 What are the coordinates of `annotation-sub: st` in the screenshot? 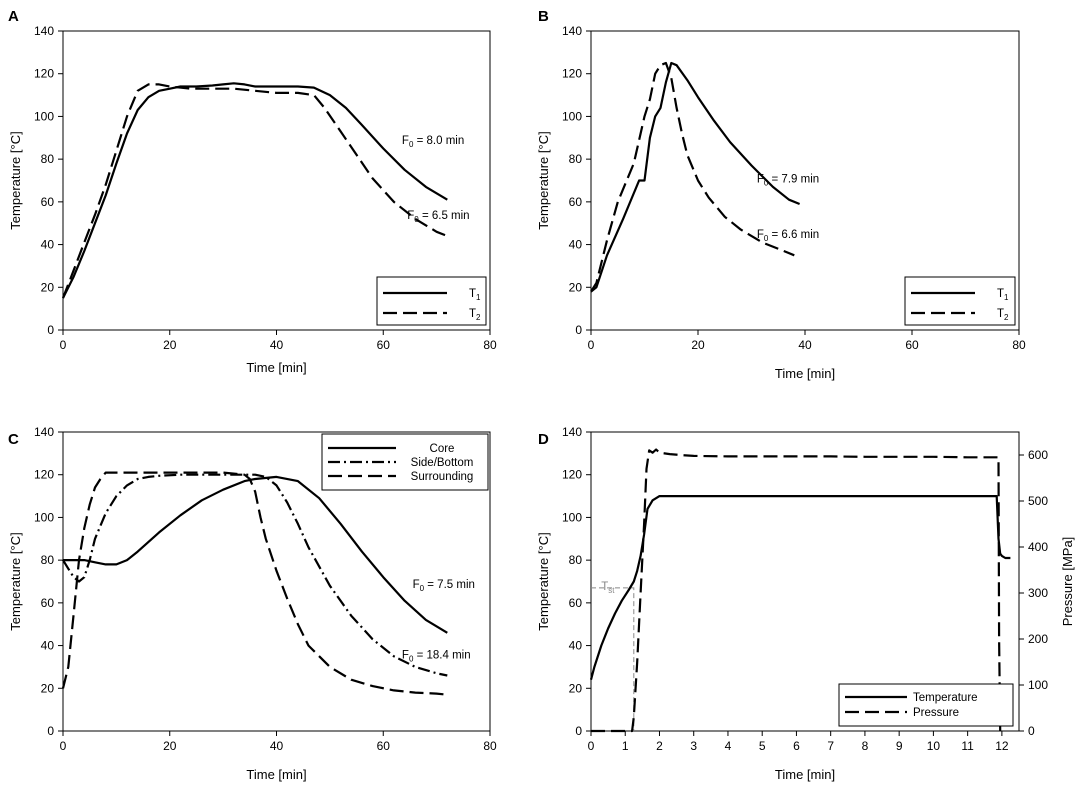 It's located at (611, 590).